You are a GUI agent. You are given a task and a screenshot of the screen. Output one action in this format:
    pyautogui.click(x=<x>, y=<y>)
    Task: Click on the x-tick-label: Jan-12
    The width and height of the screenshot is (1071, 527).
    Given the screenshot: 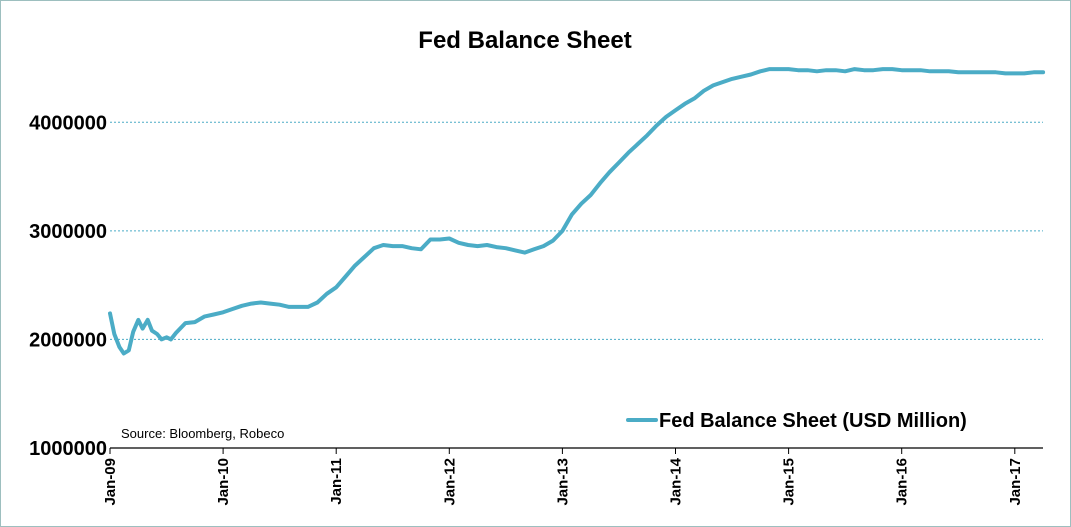 What is the action you would take?
    pyautogui.click(x=449, y=482)
    